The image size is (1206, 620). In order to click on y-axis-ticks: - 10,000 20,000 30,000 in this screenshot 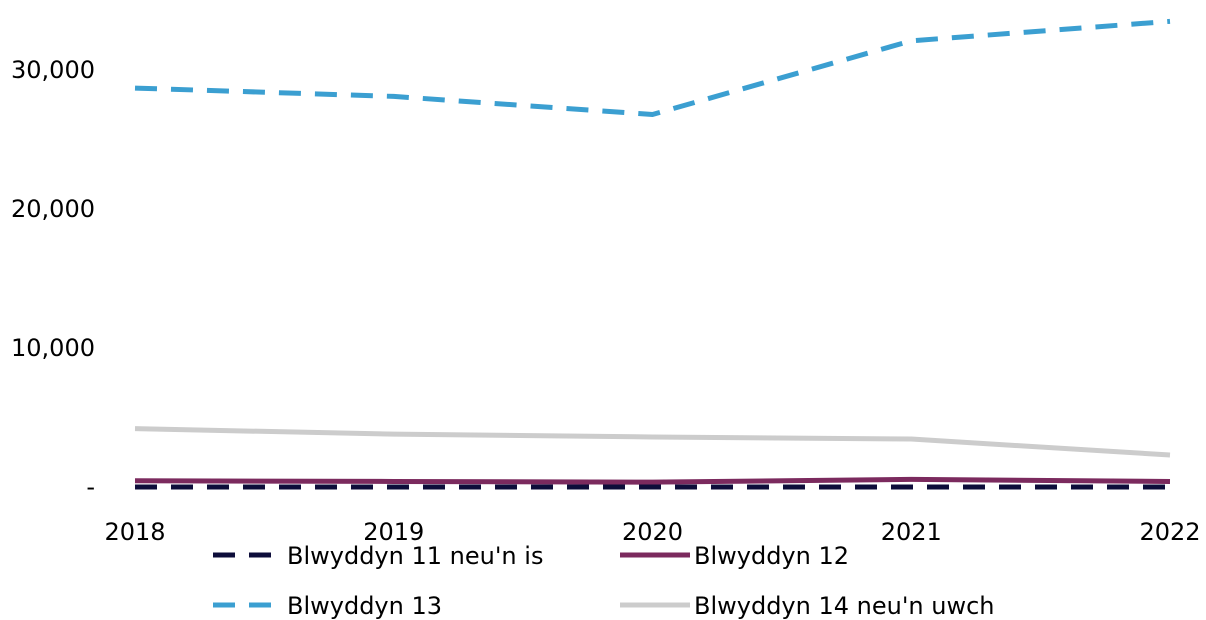, I will do `click(53, 278)`.